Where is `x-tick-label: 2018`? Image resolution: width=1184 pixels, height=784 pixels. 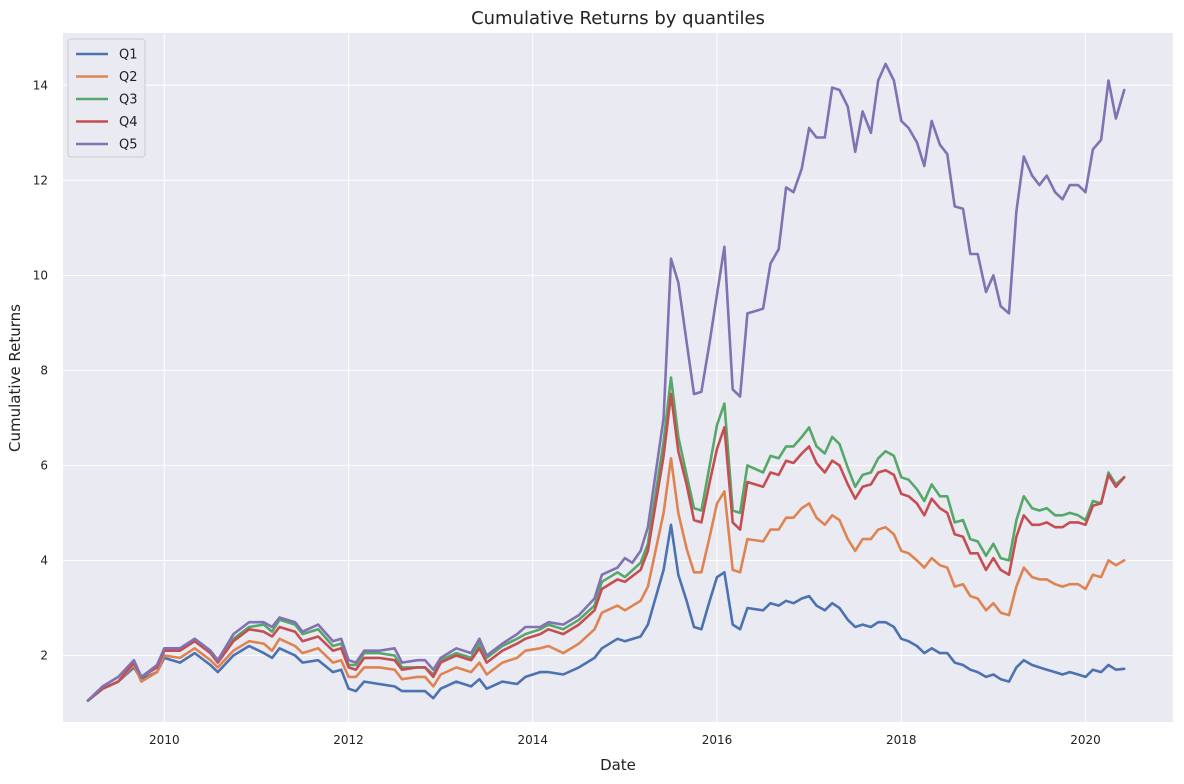
x-tick-label: 2018 is located at coordinates (901, 740).